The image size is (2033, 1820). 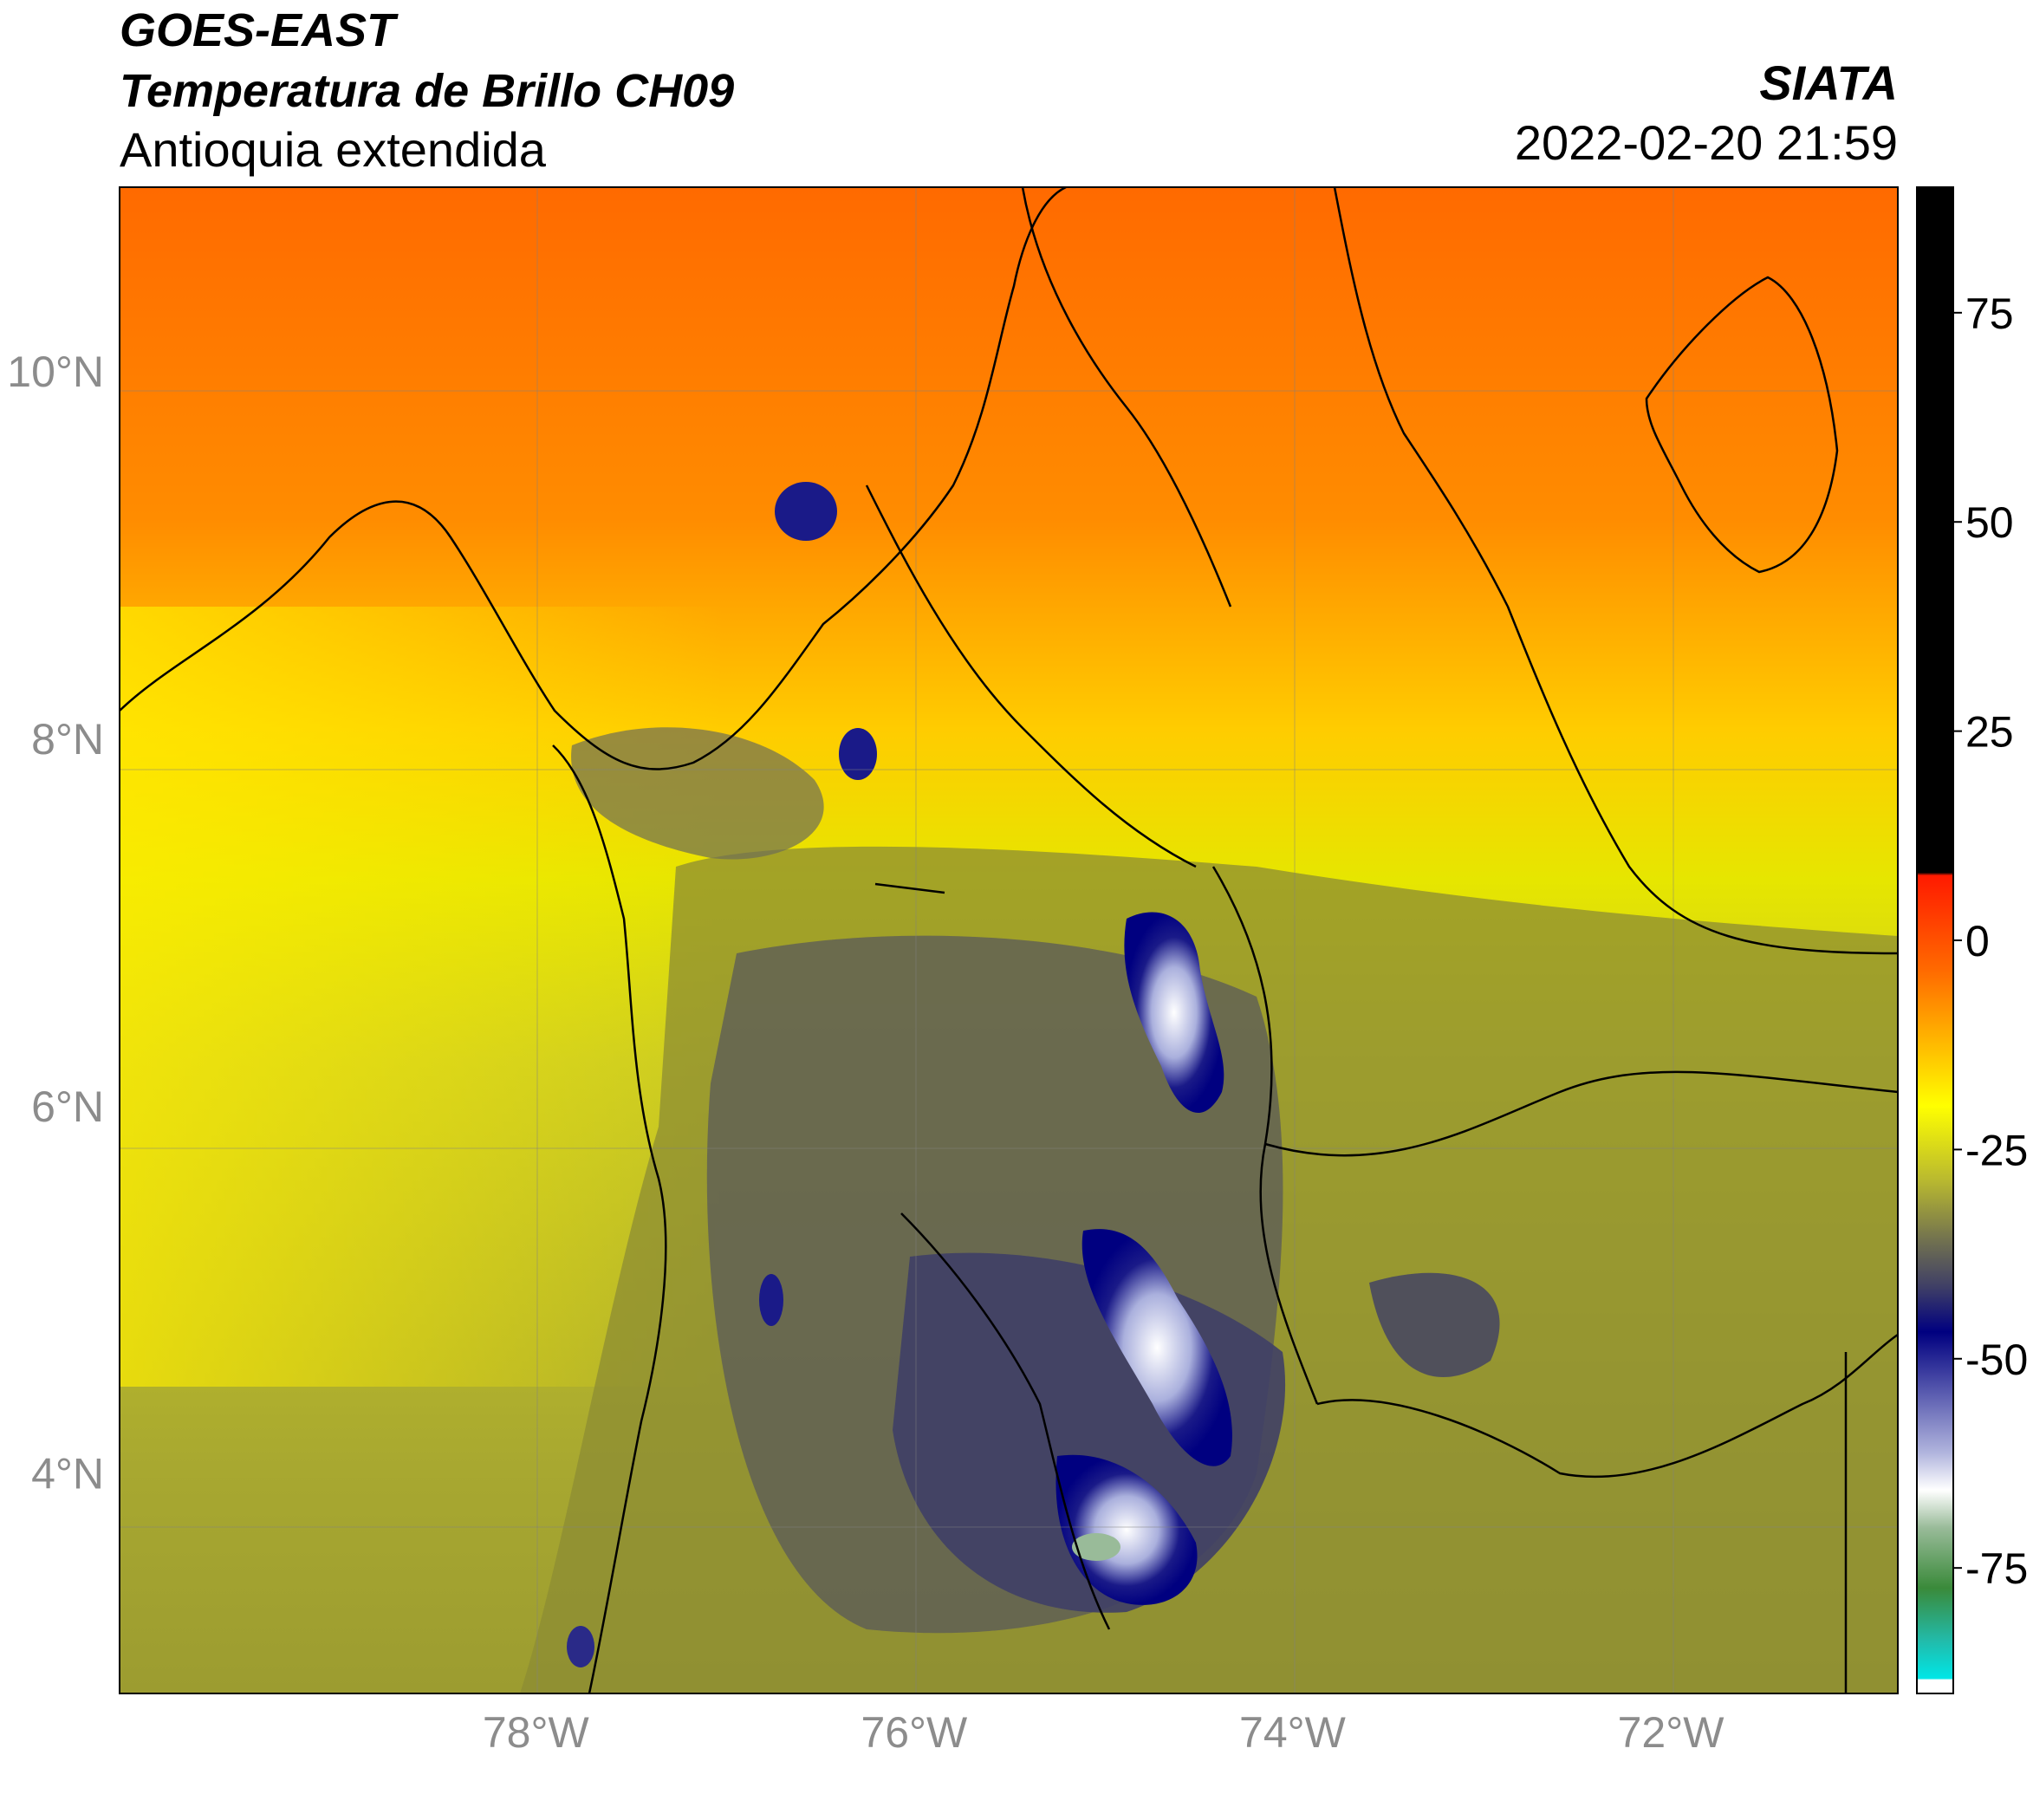 What do you see at coordinates (1990, 313) in the screenshot?
I see `colorbar-tick-label: 75` at bounding box center [1990, 313].